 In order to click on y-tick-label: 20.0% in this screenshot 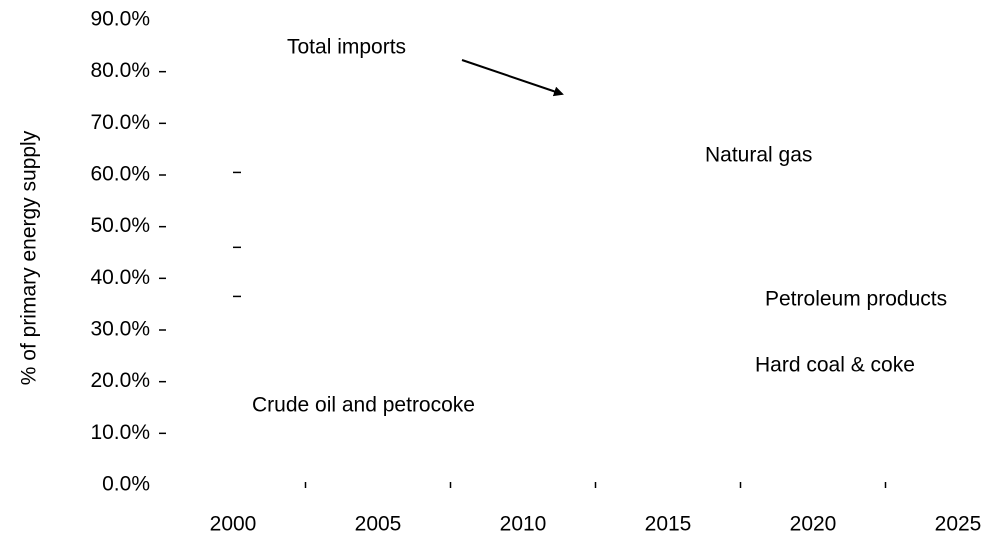, I will do `click(120, 380)`.